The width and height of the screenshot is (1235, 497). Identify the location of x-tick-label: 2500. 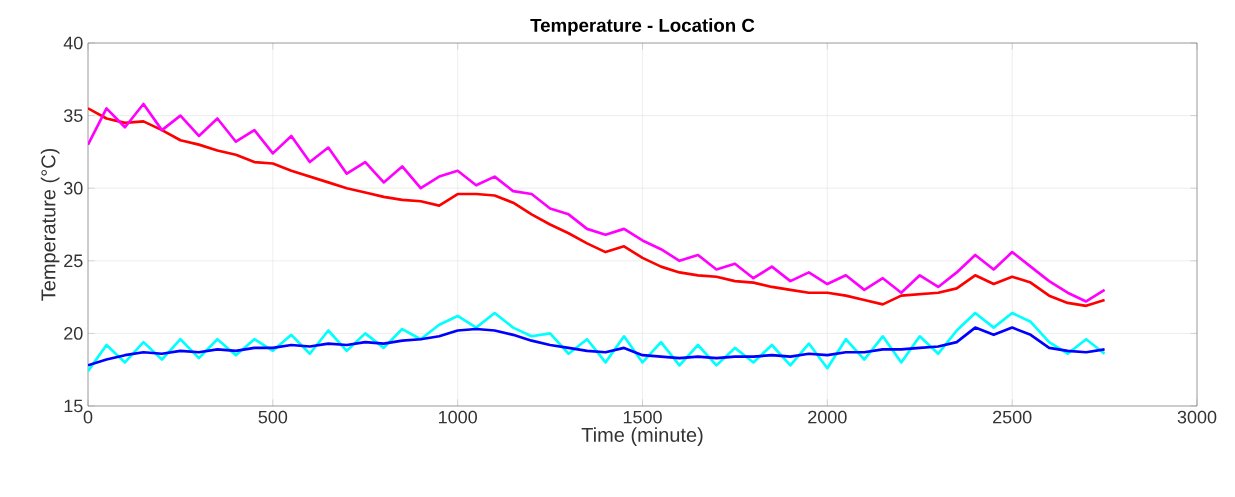
(1012, 417).